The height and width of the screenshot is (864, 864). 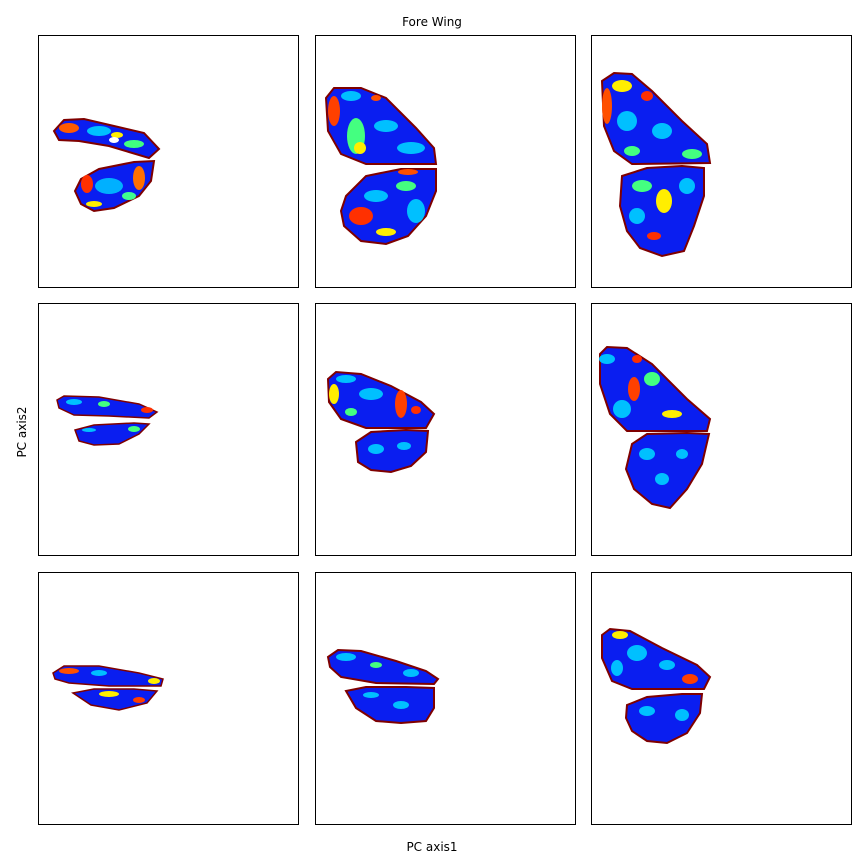 I want to click on x-axis-label: PC axis1, so click(x=432, y=847).